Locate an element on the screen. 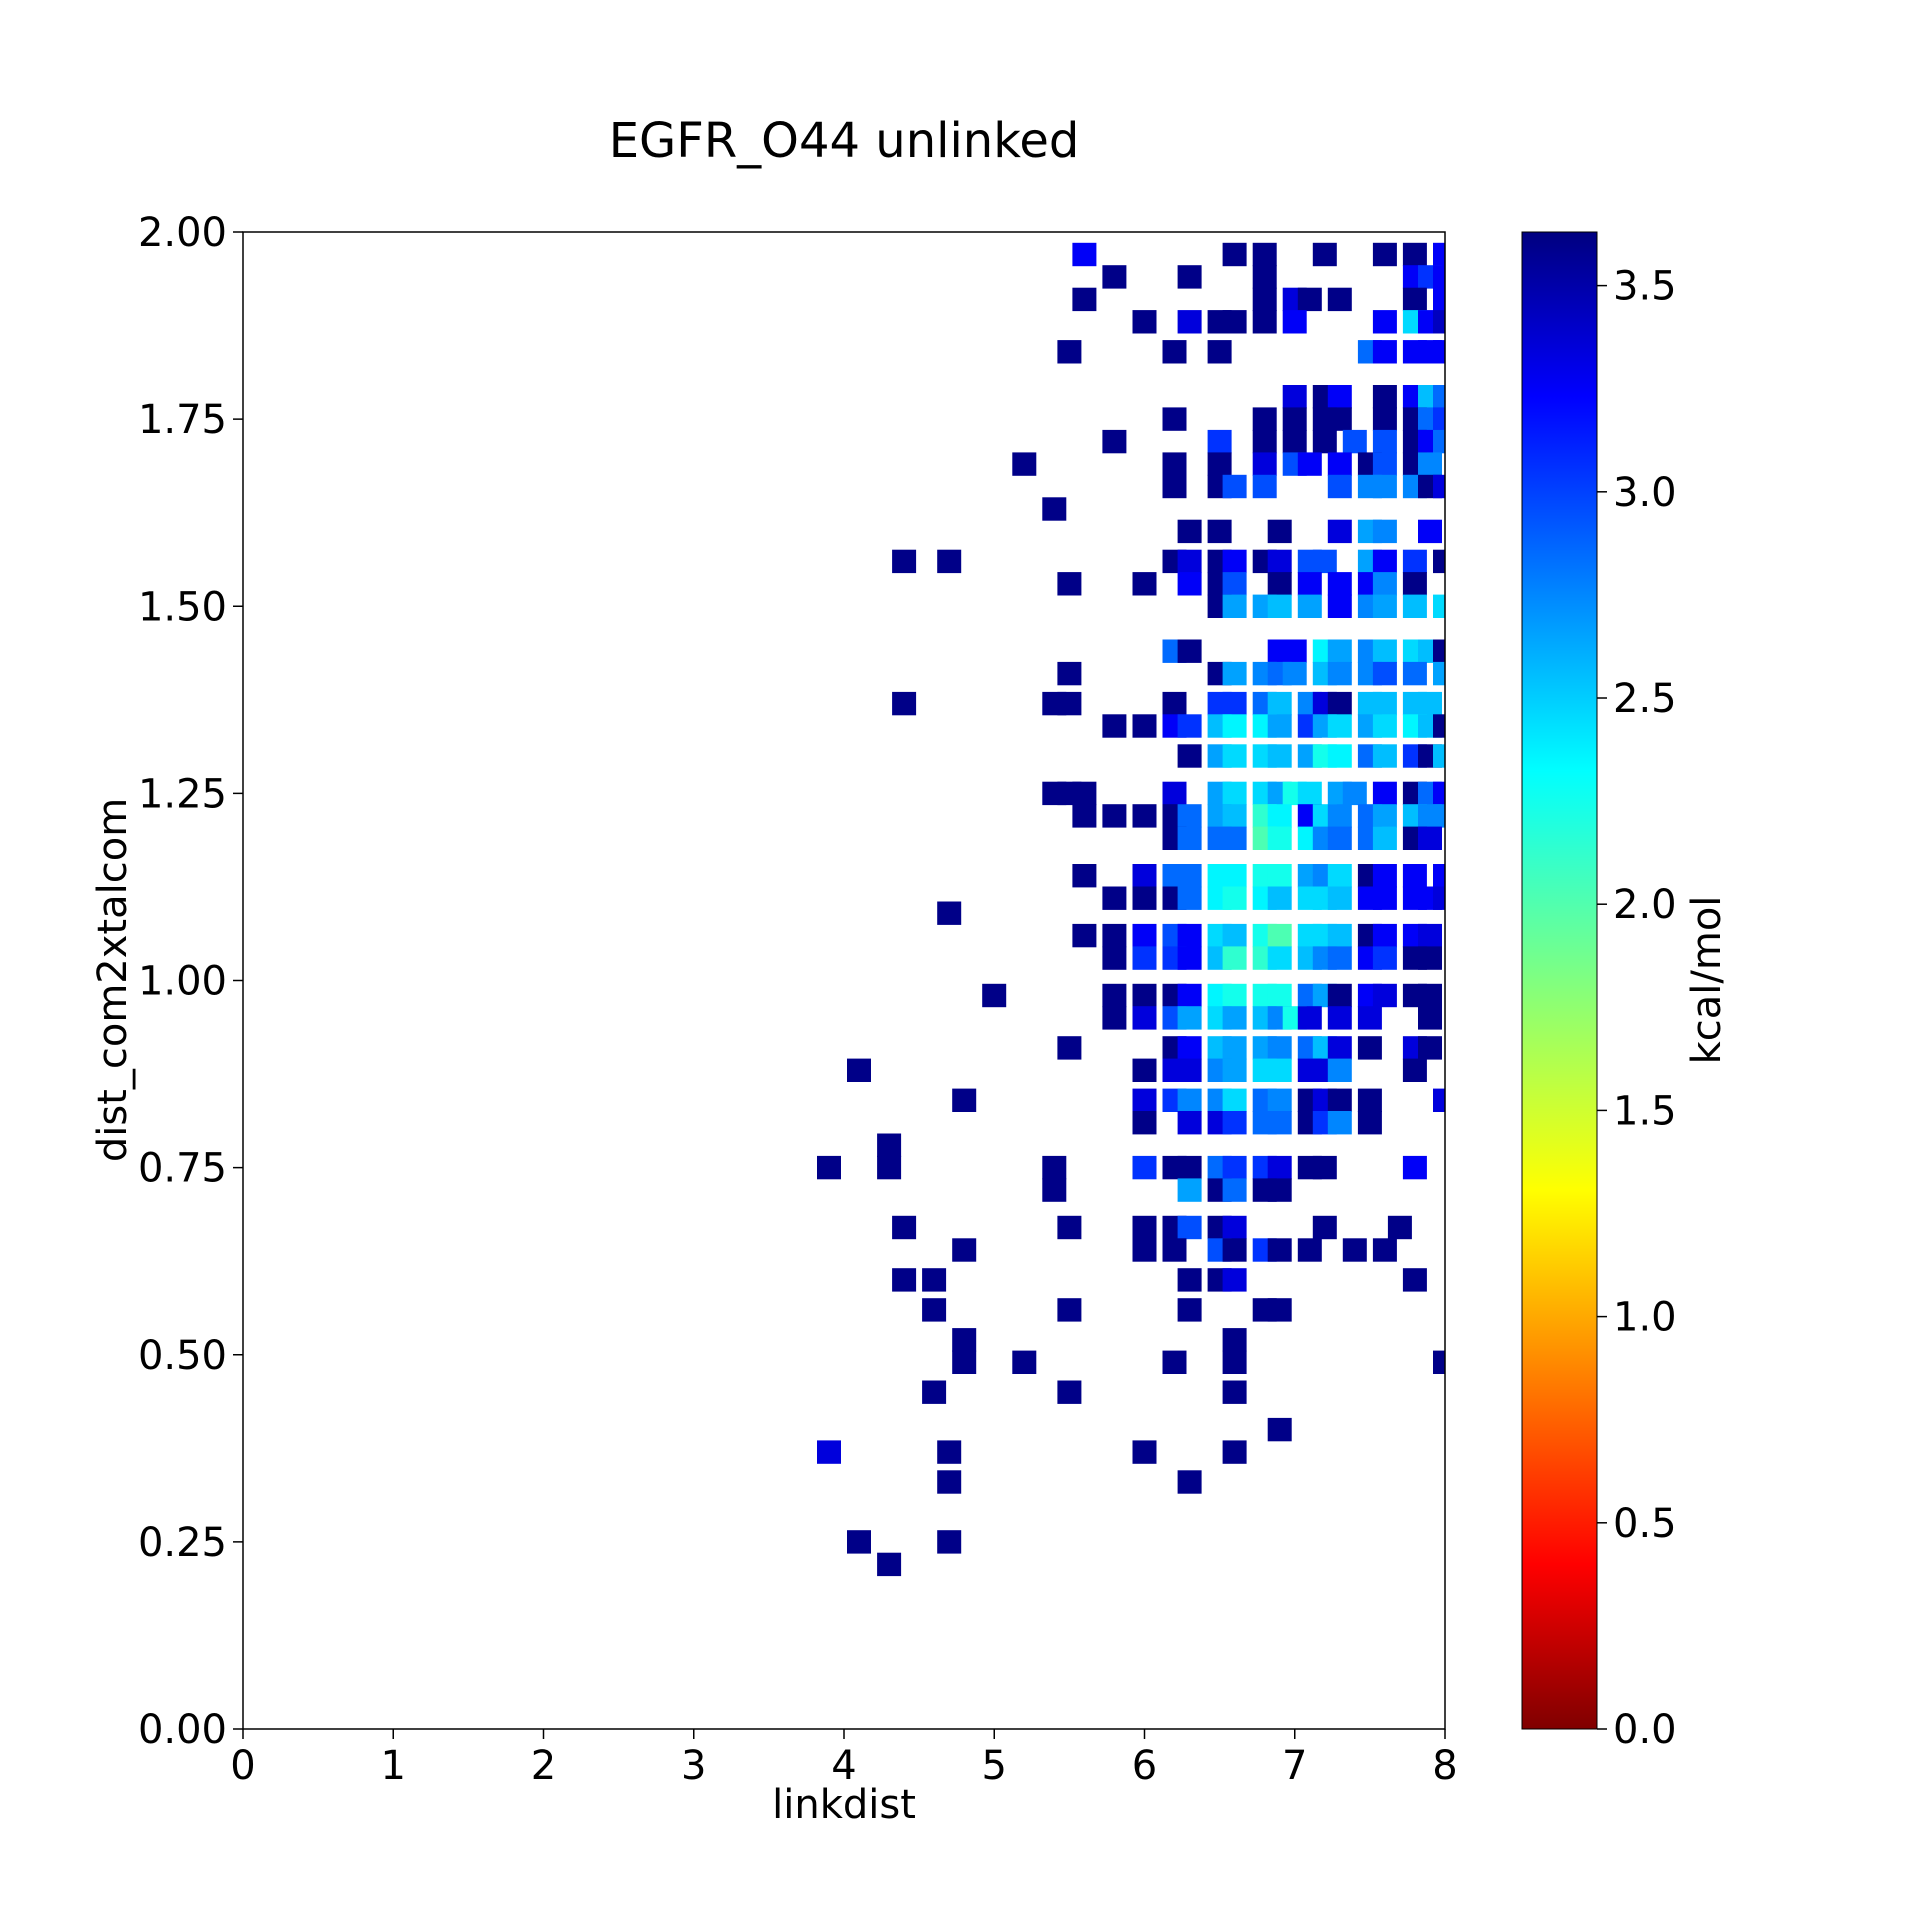  x-tick-label: 0 is located at coordinates (242, 1766).